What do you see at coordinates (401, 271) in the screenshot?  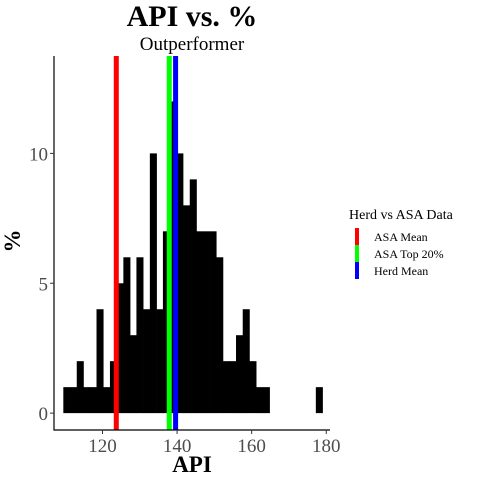 I see `legend-label-herd-mean: Herd Mean` at bounding box center [401, 271].